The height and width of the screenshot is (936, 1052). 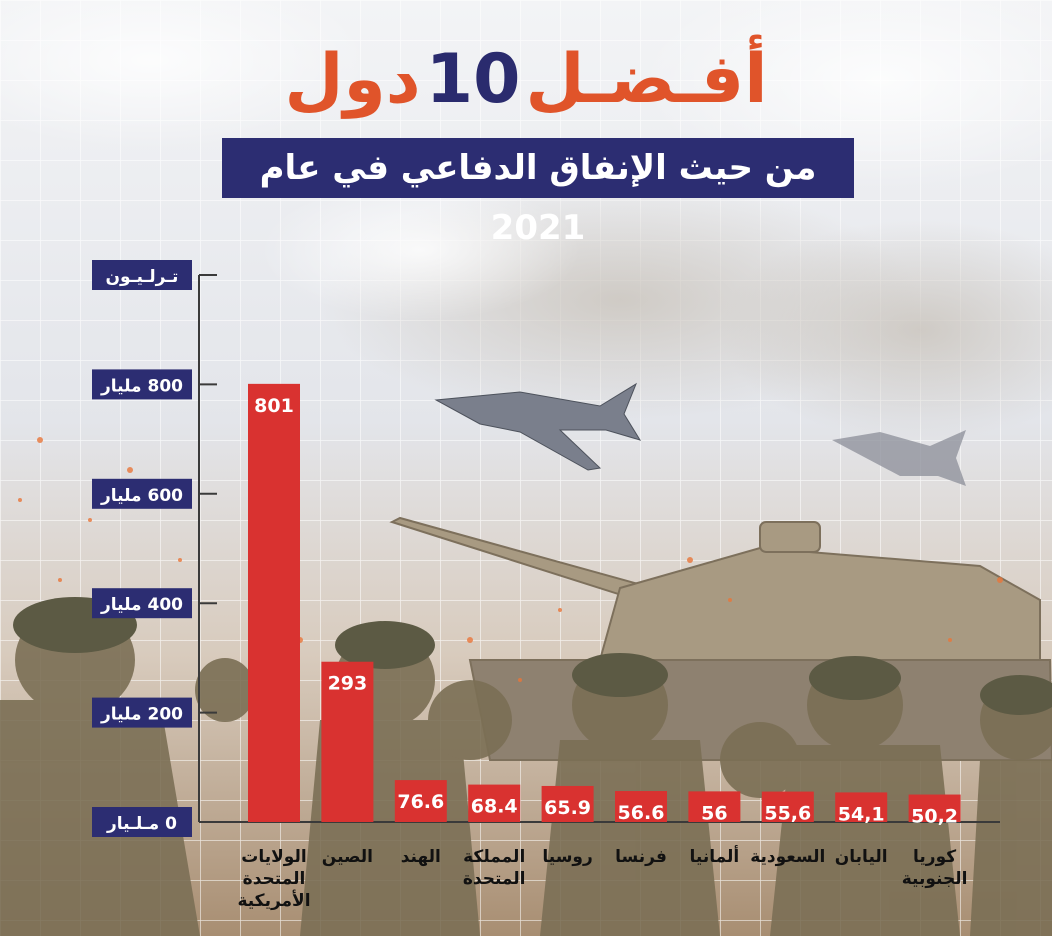 What do you see at coordinates (787, 857) in the screenshot?
I see `category-label: السعودية` at bounding box center [787, 857].